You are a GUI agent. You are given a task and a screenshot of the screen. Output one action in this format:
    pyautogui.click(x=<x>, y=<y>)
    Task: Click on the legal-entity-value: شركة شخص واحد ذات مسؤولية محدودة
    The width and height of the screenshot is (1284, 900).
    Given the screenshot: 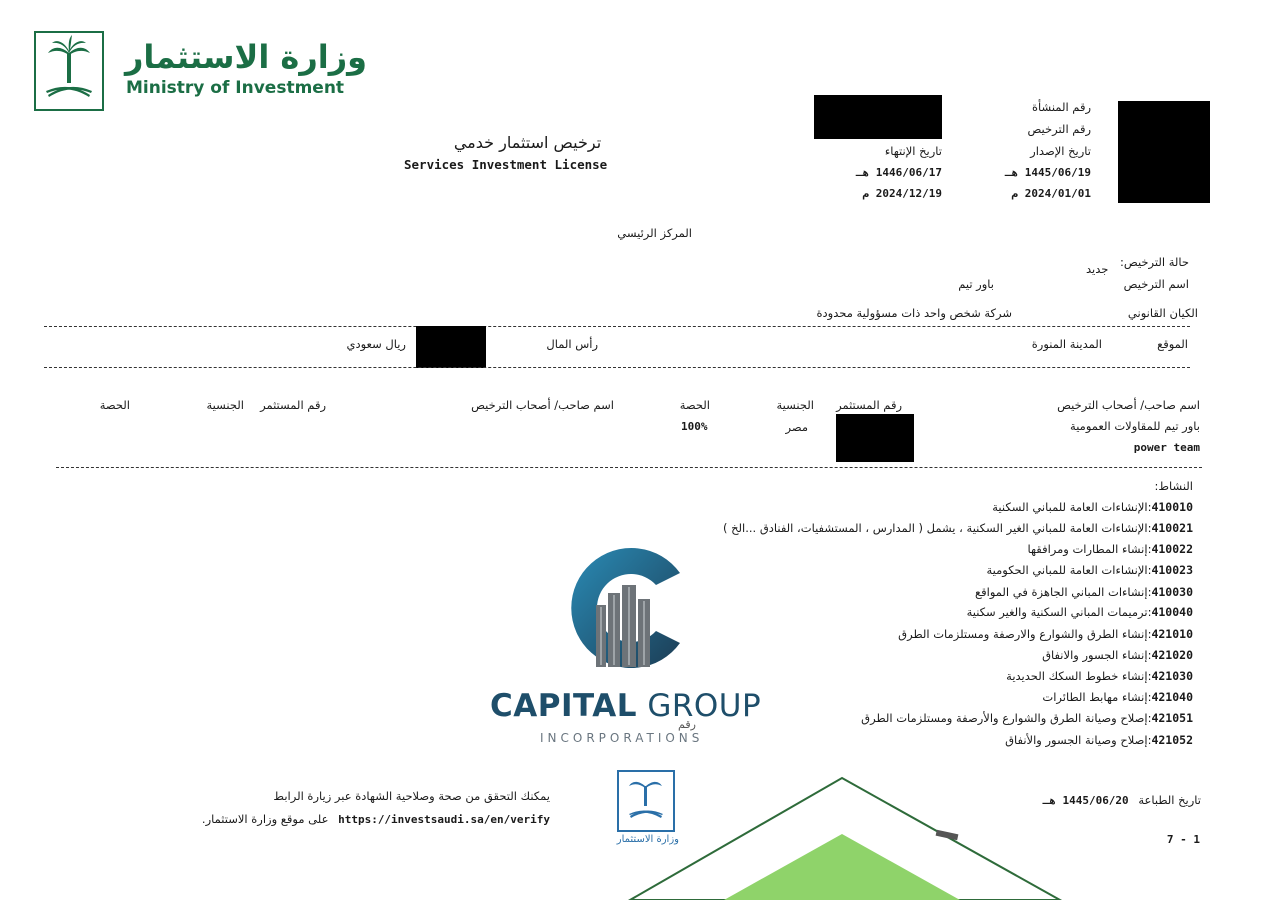 What is the action you would take?
    pyautogui.click(x=914, y=313)
    